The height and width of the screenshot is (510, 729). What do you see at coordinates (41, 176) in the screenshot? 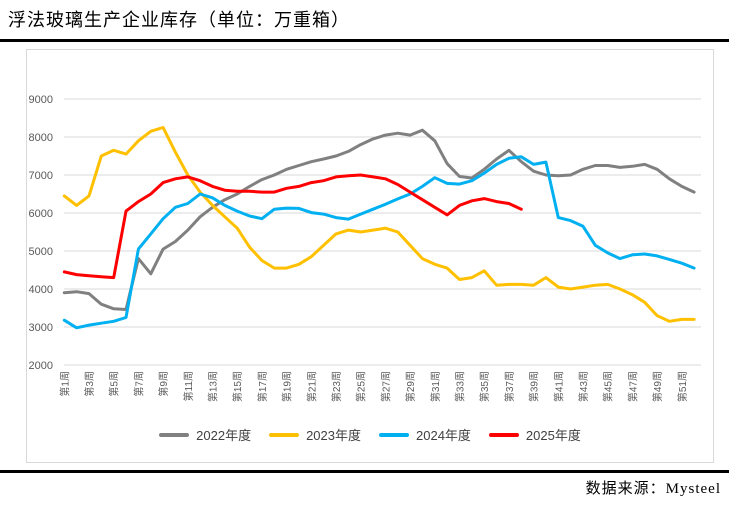
I see `y-axis-tick-label: 7000` at bounding box center [41, 176].